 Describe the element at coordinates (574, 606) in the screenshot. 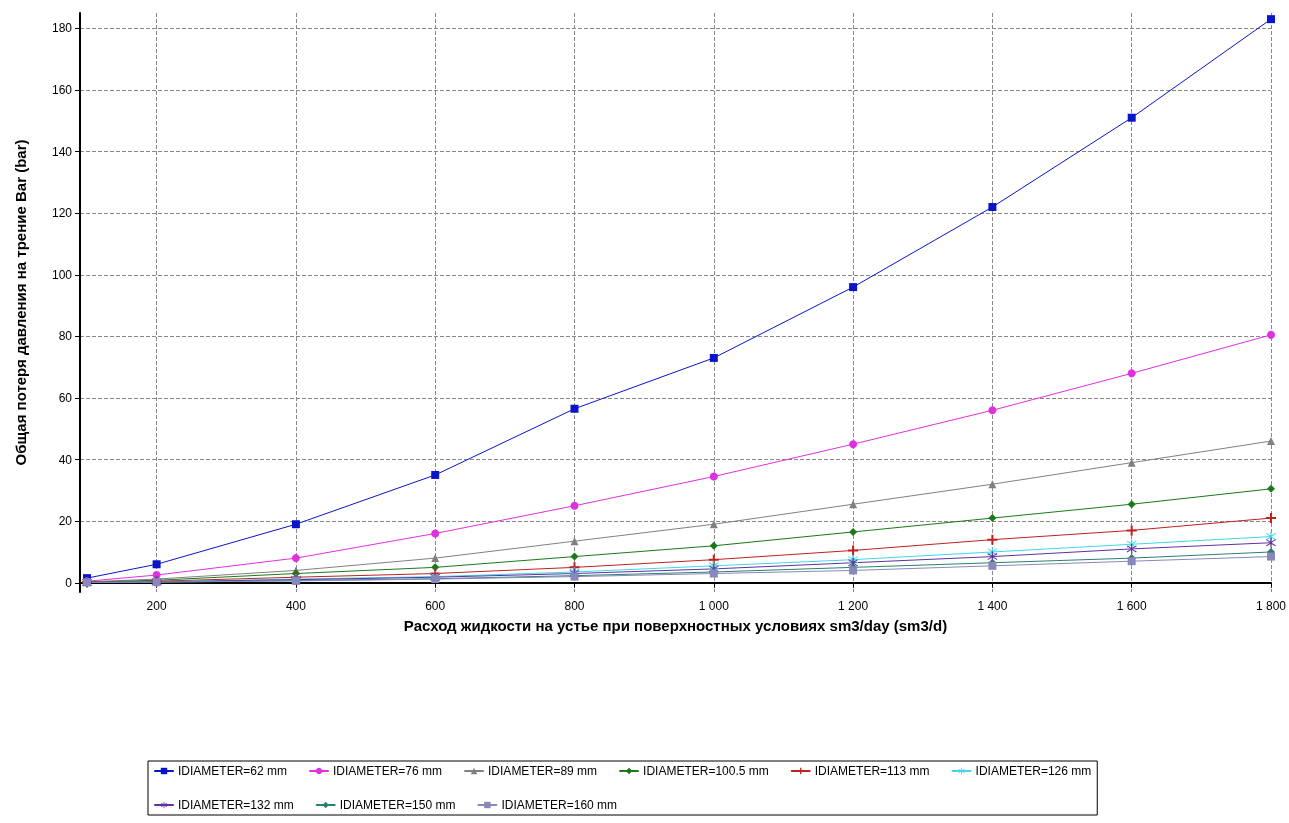

I see `x-tick-label: 800` at that location.